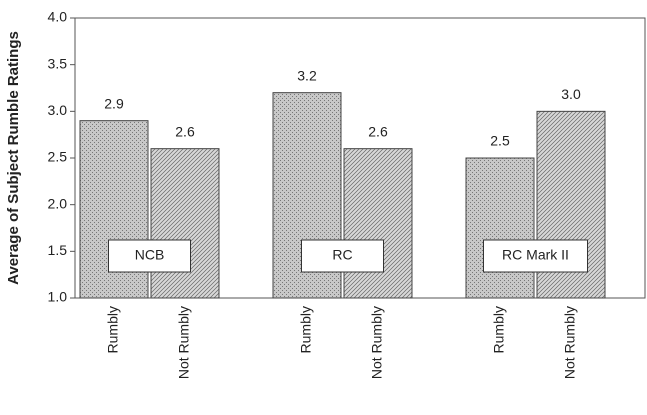 The width and height of the screenshot is (647, 415). Describe the element at coordinates (58, 110) in the screenshot. I see `y-tick-label: 3.0` at that location.